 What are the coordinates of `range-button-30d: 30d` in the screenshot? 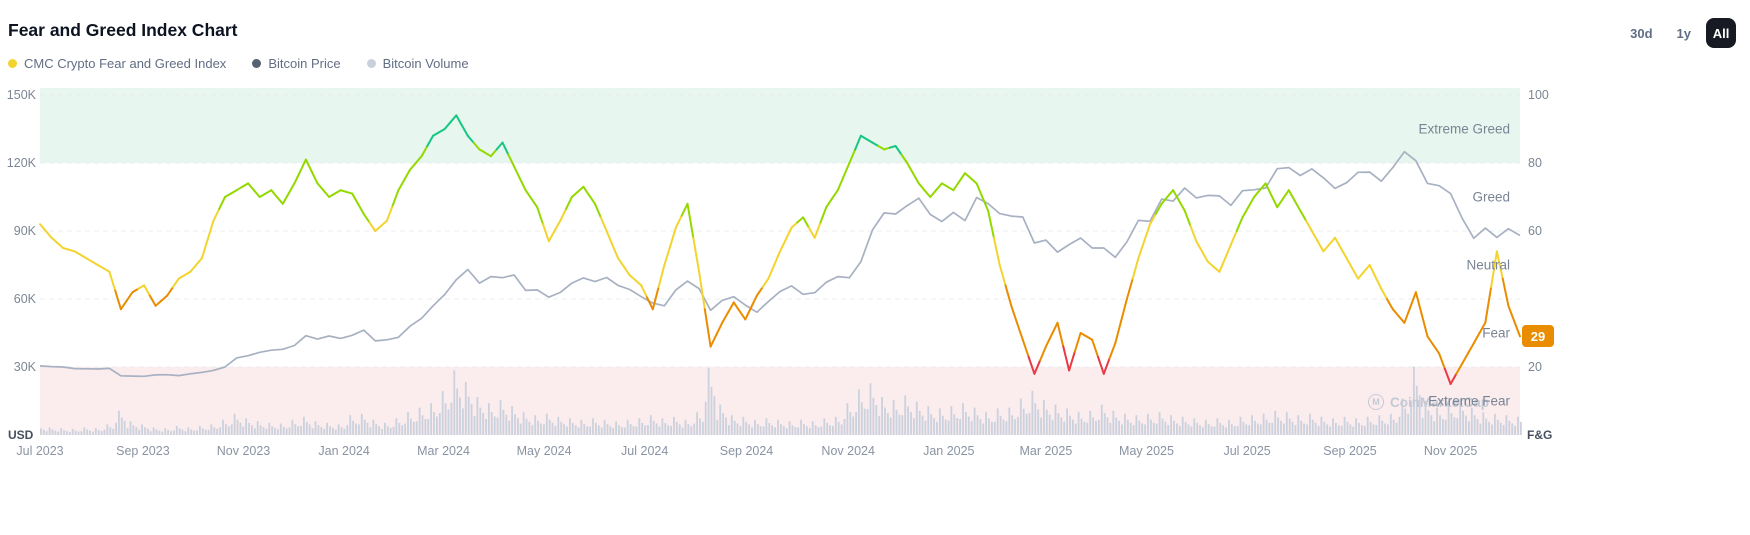 It's located at (1641, 33).